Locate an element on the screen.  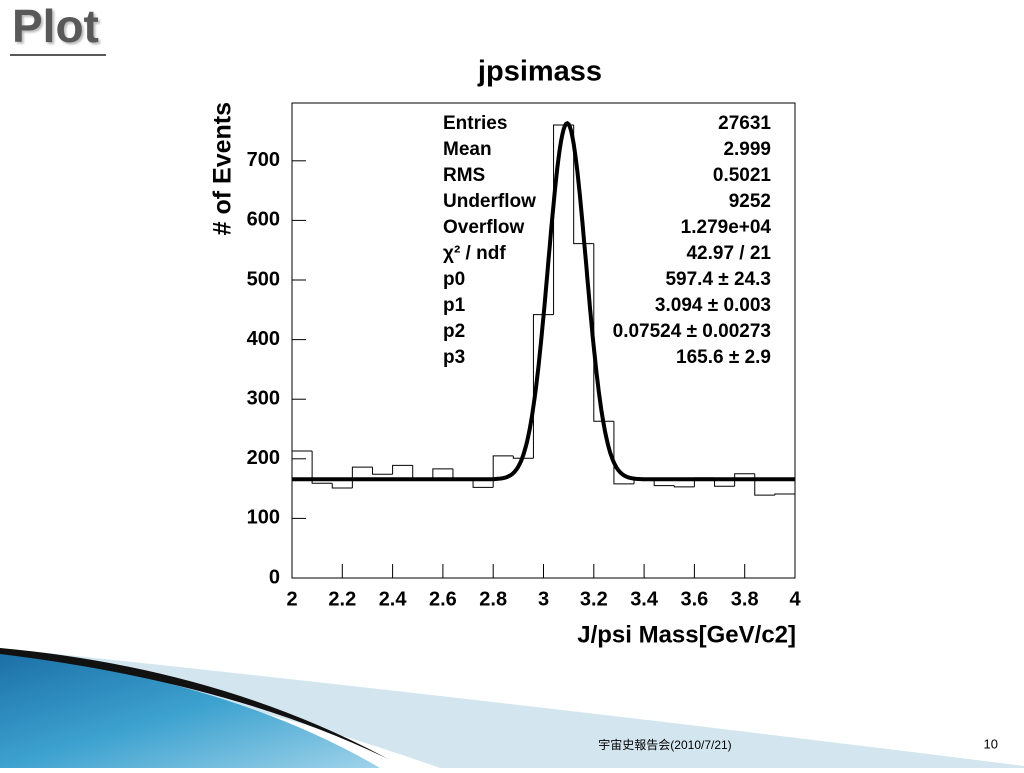
x-tick-label: 2.8 is located at coordinates (493, 599).